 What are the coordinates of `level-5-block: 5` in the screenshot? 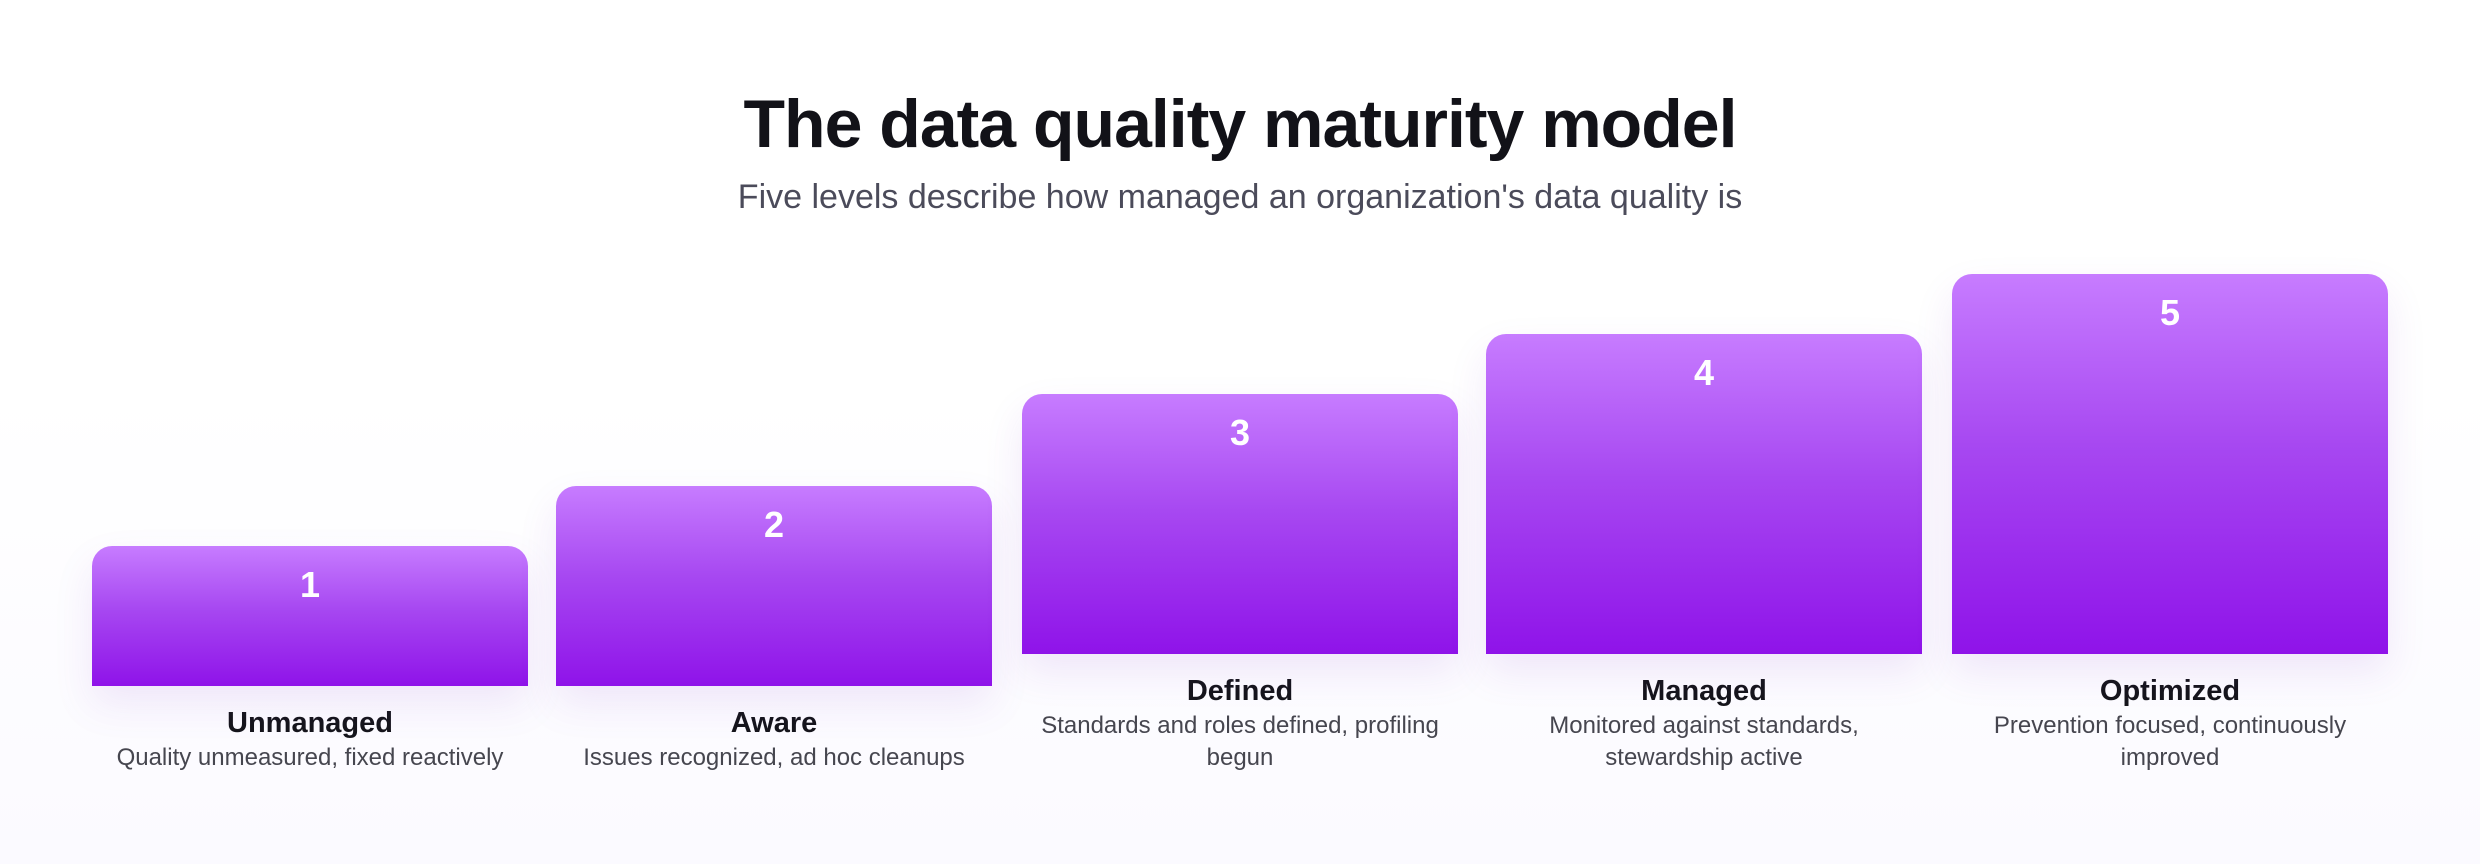 It's located at (2170, 464).